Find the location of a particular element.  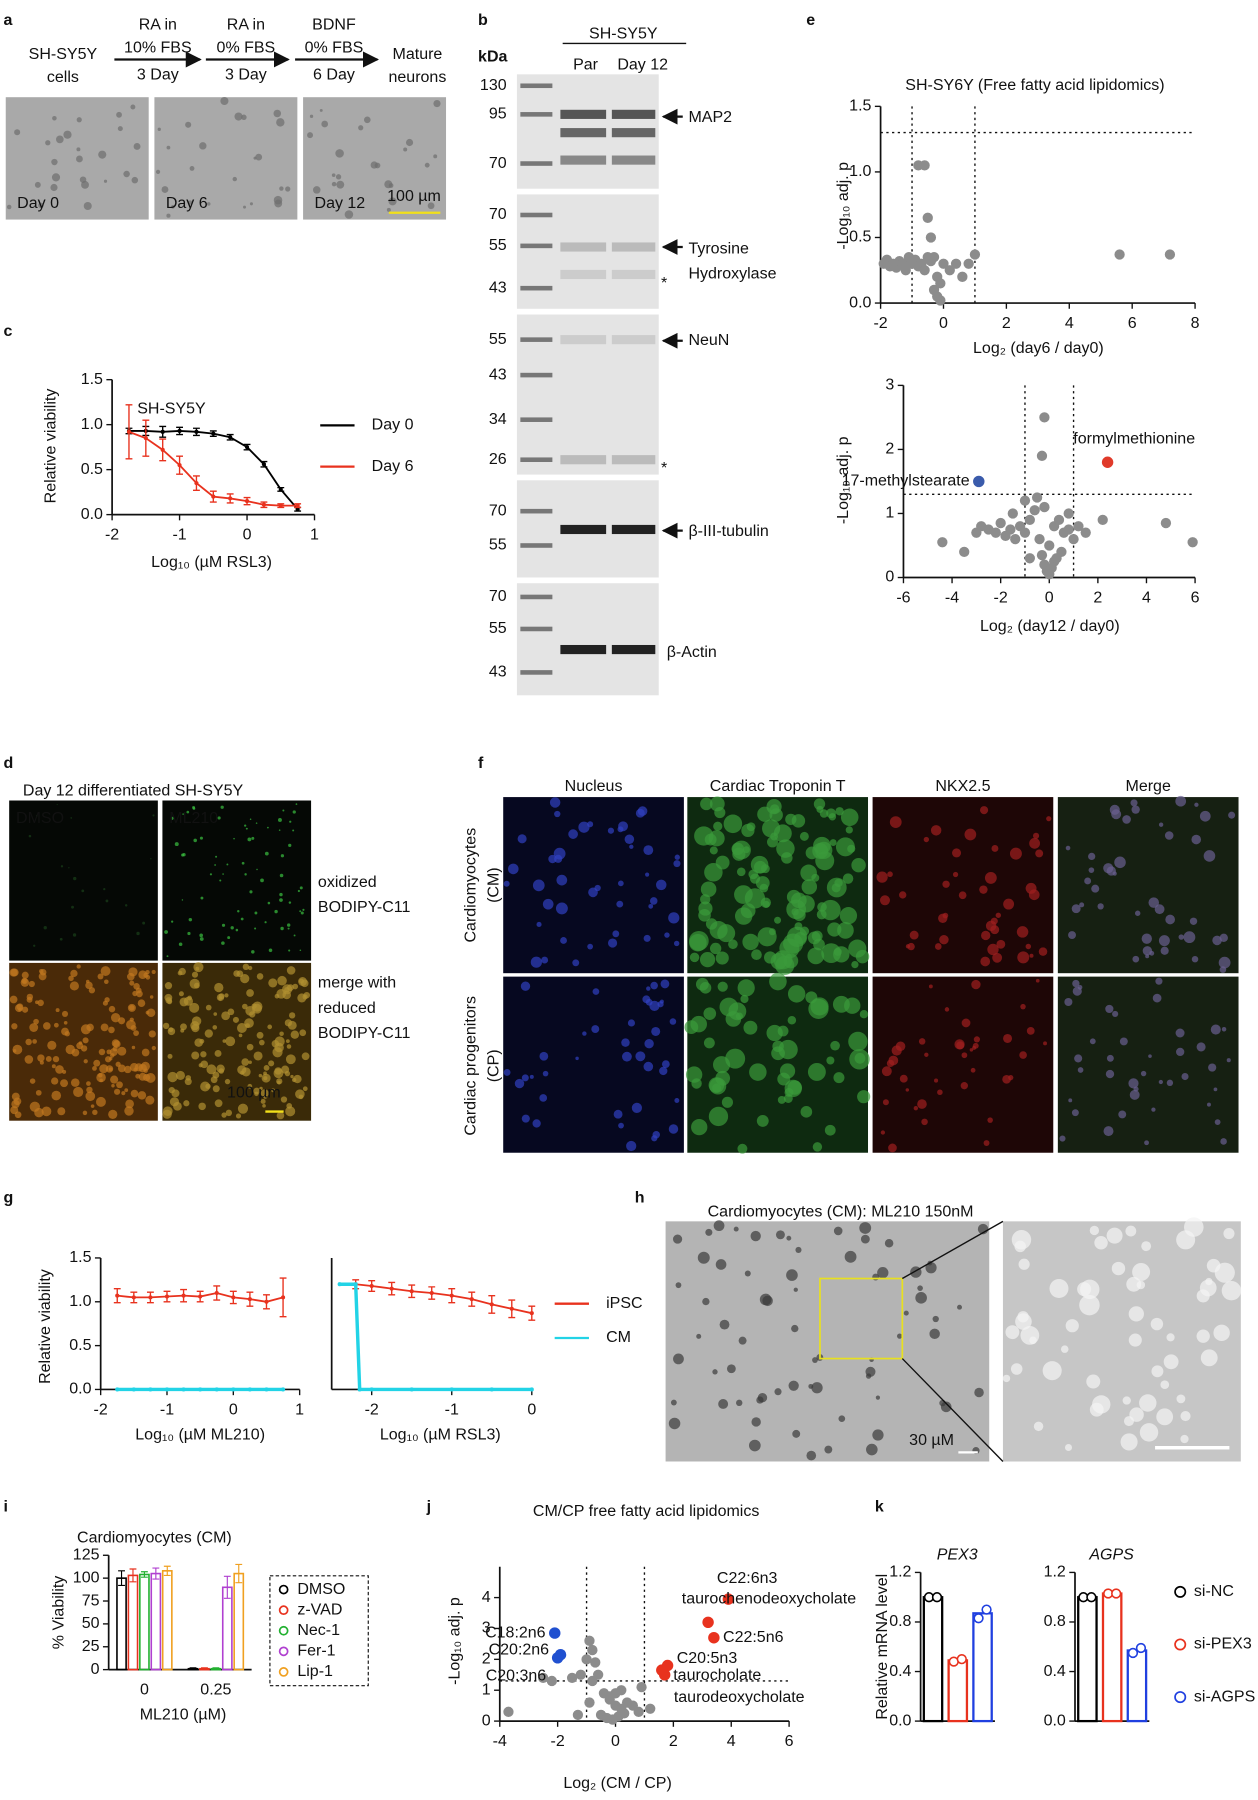

chart-title: PEX3 is located at coordinates (957, 1555).